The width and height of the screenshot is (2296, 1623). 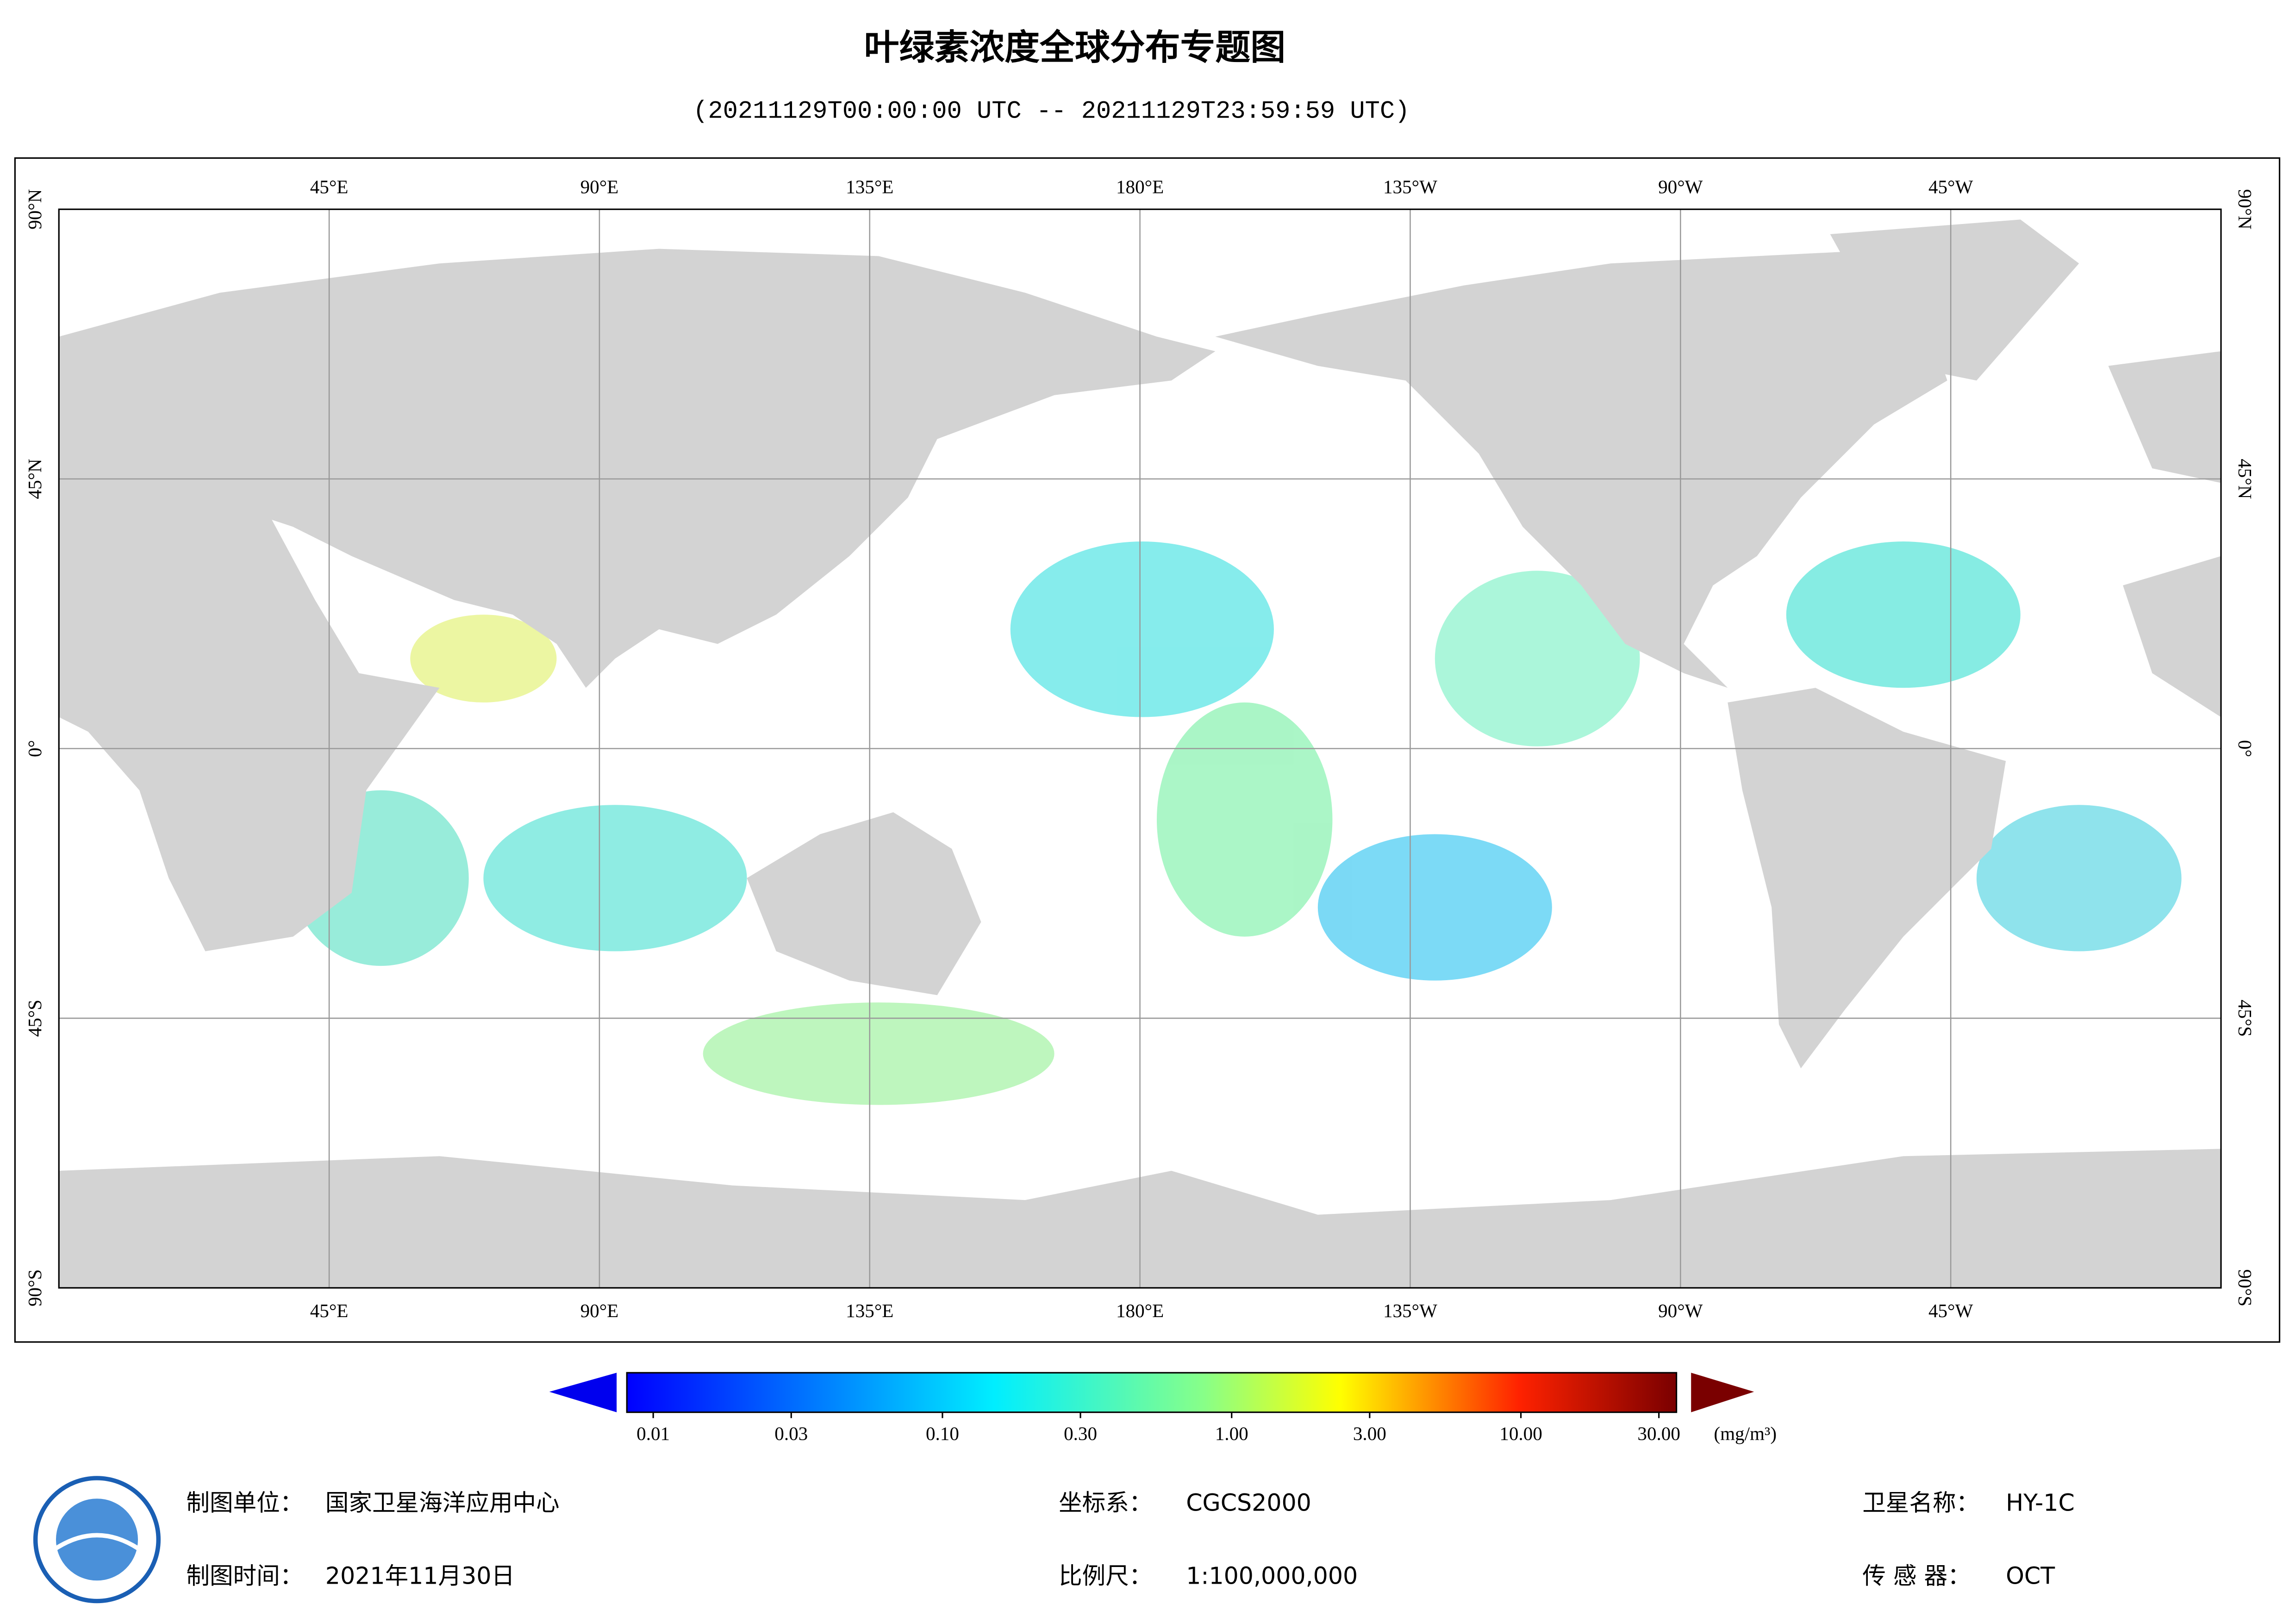 I want to click on colorbar-low-arrow, so click(x=583, y=1392).